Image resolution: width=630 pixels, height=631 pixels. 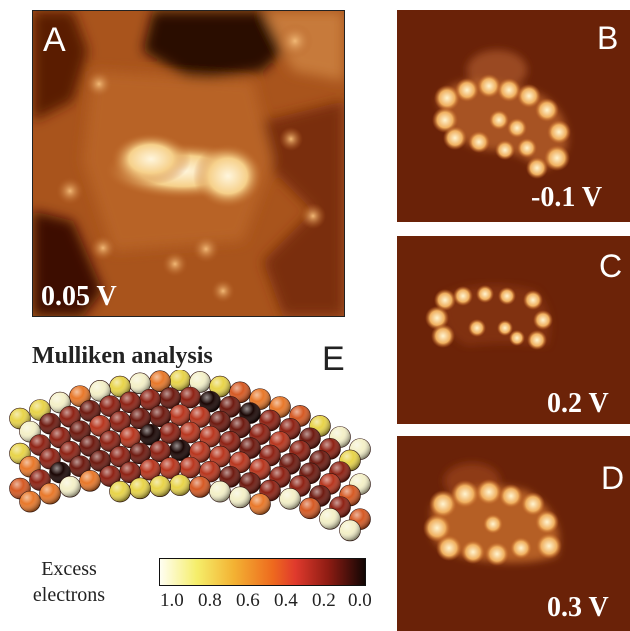 I want to click on colorbar-tick: 0.4, so click(x=286, y=600).